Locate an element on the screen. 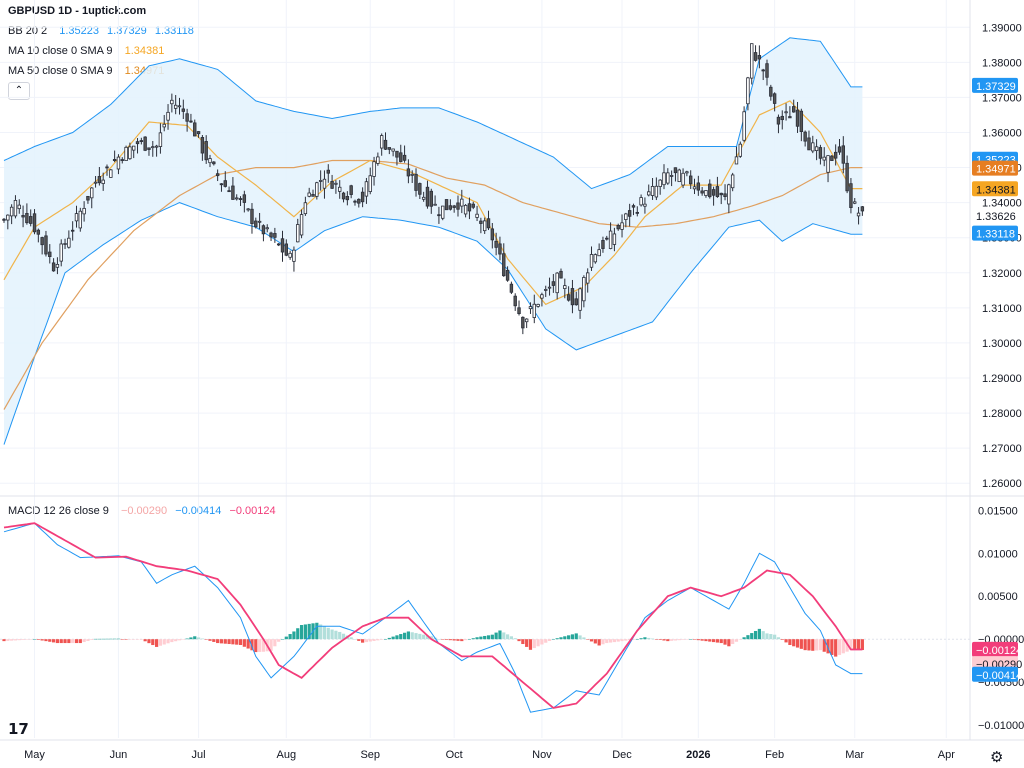 The width and height of the screenshot is (1024, 768). collapse-legend-button: ⌃ is located at coordinates (19, 91).